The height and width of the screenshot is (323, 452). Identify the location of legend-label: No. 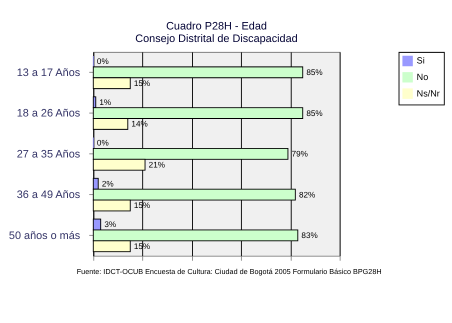
(422, 77).